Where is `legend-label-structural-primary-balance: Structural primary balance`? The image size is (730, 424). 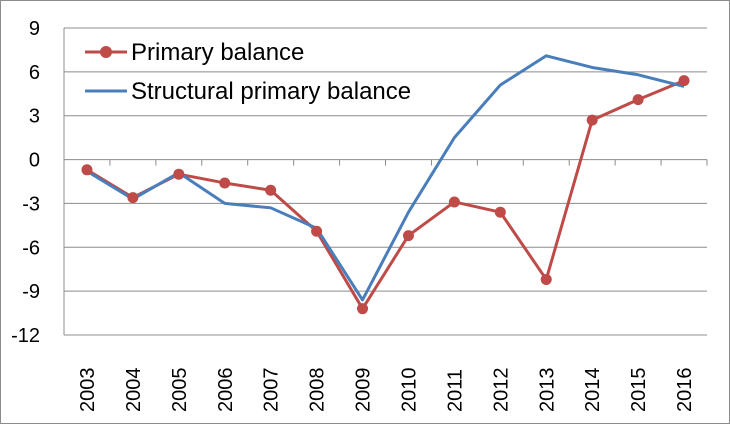
legend-label-structural-primary-balance: Structural primary balance is located at coordinates (271, 91).